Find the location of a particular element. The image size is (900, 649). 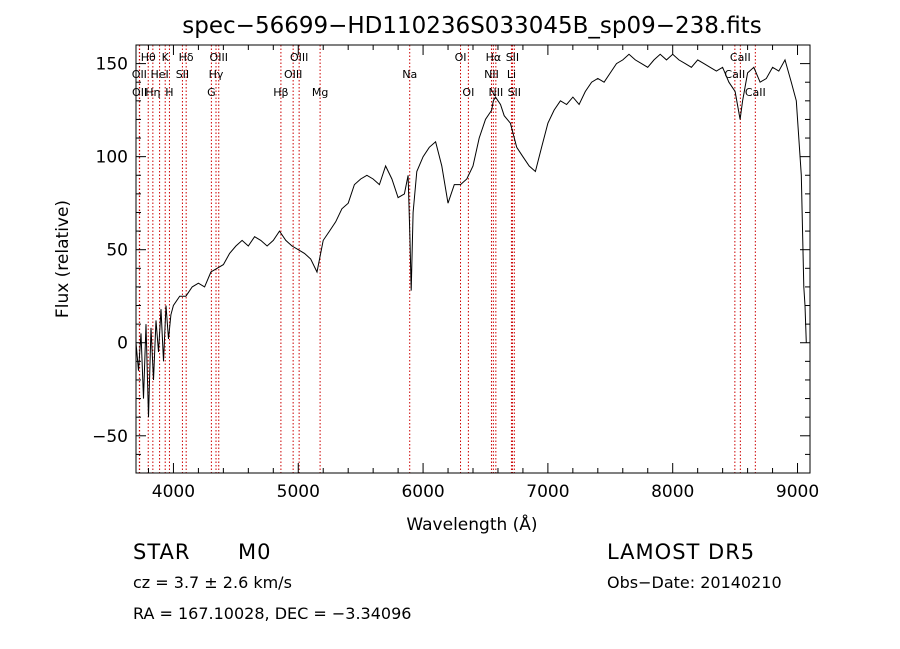

line-marker-label: K is located at coordinates (166, 57).